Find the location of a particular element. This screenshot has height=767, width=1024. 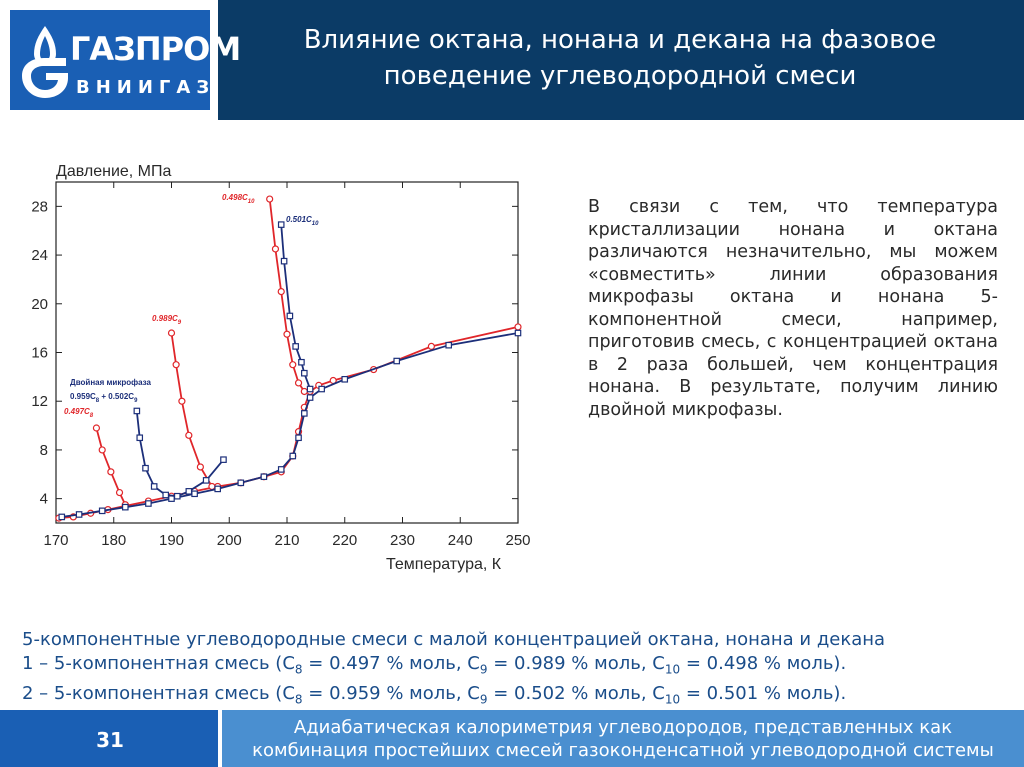

gazprom-flame-icon is located at coordinates (45, 62).